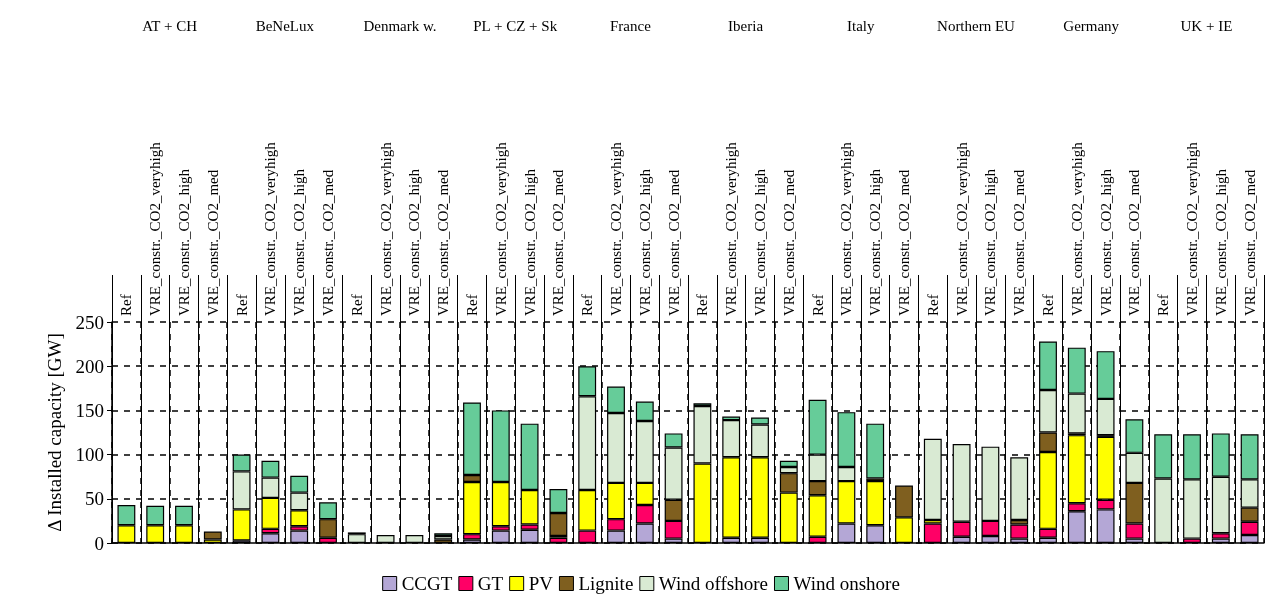 The width and height of the screenshot is (1282, 612). I want to click on text: AT + CH, so click(170, 25).